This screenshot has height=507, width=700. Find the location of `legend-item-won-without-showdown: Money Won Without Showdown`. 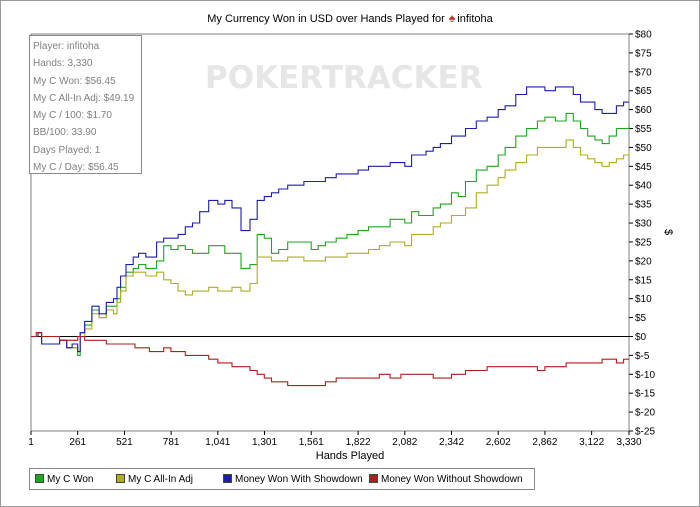

legend-item-won-without-showdown: Money Won Without Showdown is located at coordinates (446, 479).